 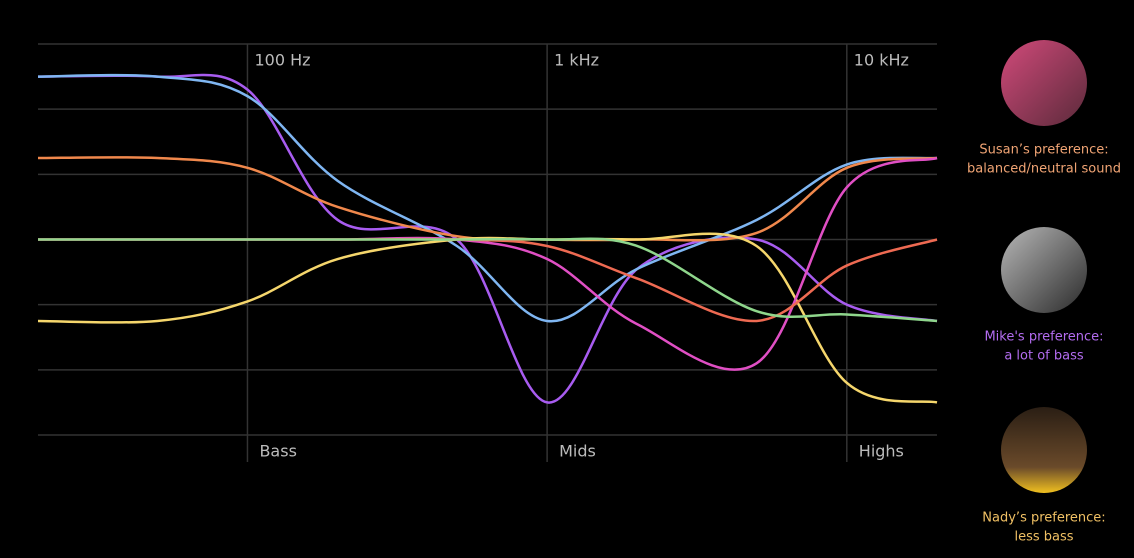 I want to click on profile-label: balanced/neutral sound, so click(x=1044, y=169).